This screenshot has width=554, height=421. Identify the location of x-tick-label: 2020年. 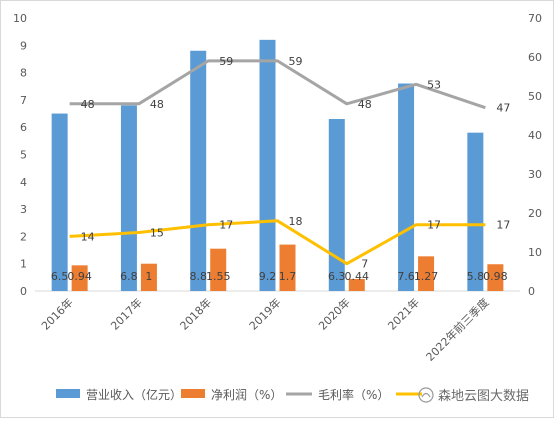
(333, 313).